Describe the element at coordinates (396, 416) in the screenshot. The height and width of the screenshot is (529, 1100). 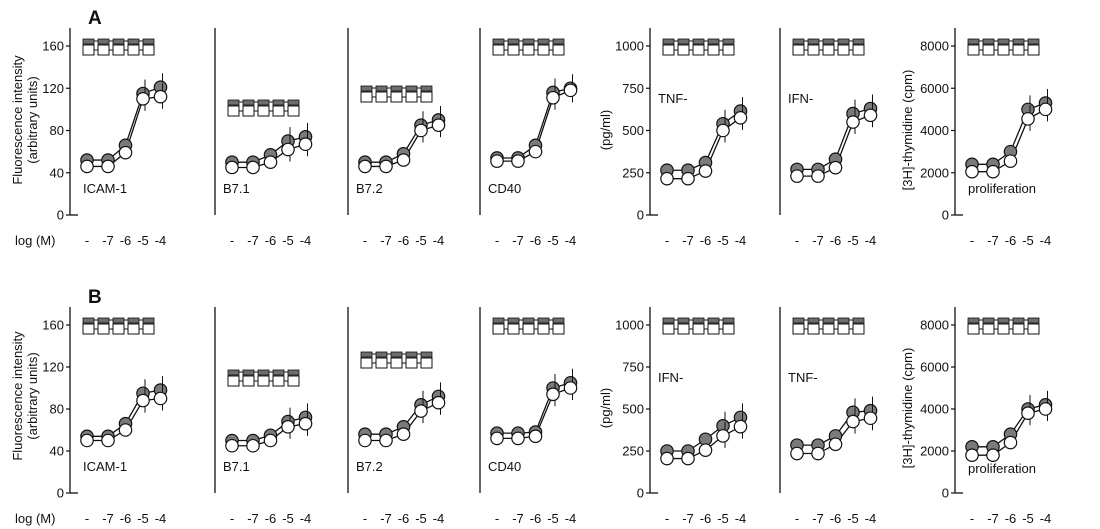
I see `chart-panel-b-3: - -7 -6 -5 -4 B7.2` at that location.